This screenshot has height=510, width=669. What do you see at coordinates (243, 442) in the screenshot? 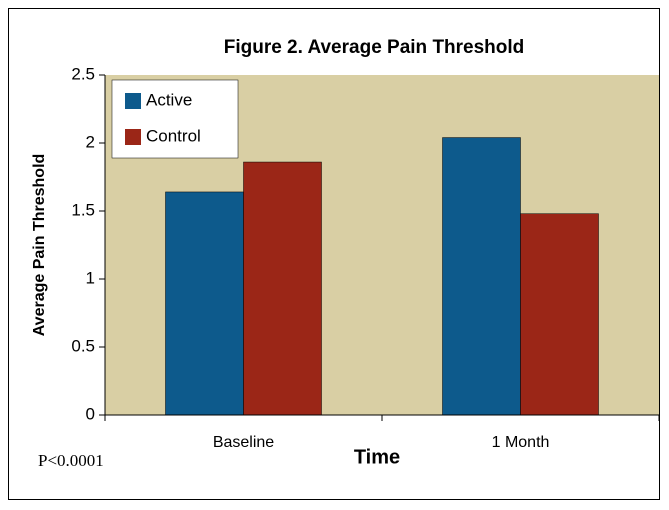
I see `x-tick-label: Baseline` at bounding box center [243, 442].